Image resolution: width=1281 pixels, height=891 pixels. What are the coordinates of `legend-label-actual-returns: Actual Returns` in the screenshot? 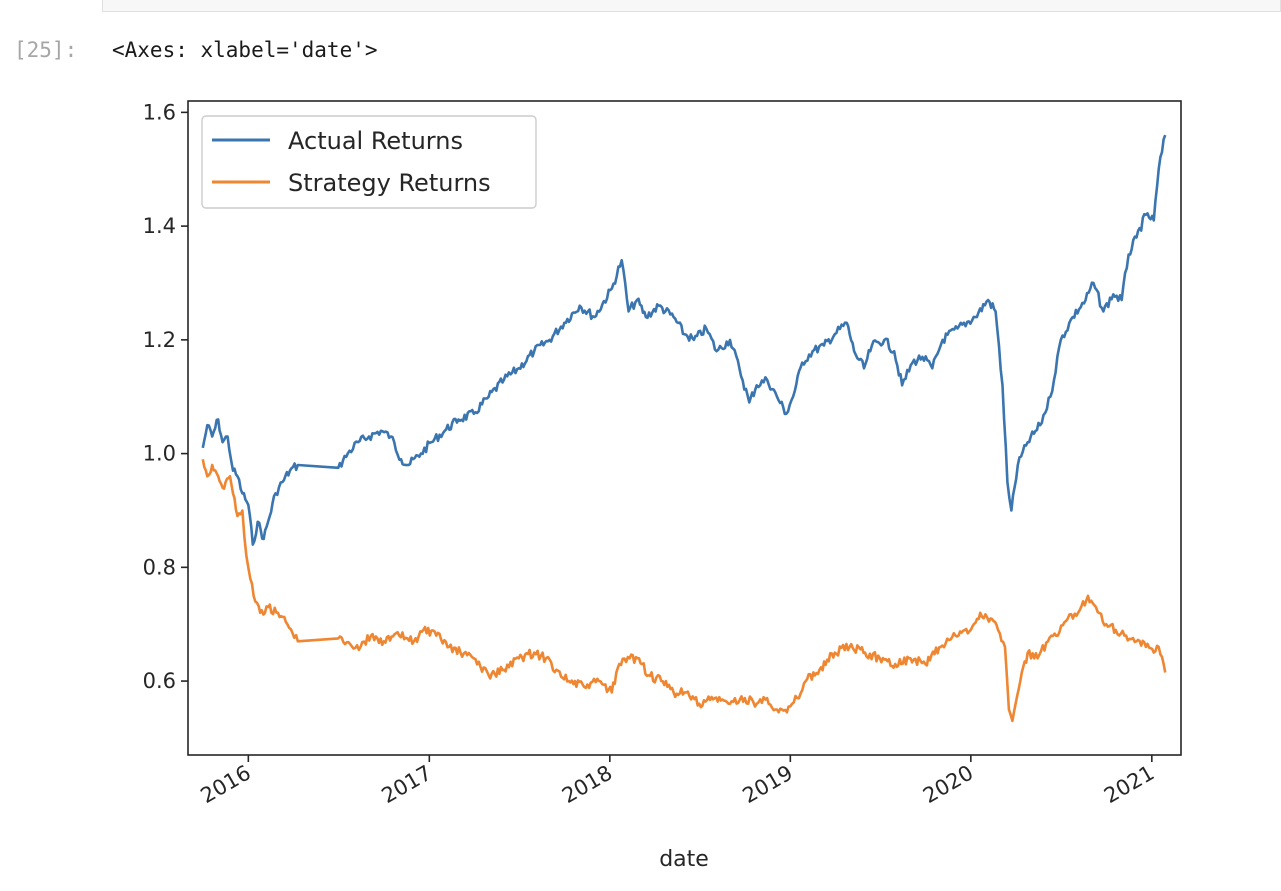 It's located at (375, 141).